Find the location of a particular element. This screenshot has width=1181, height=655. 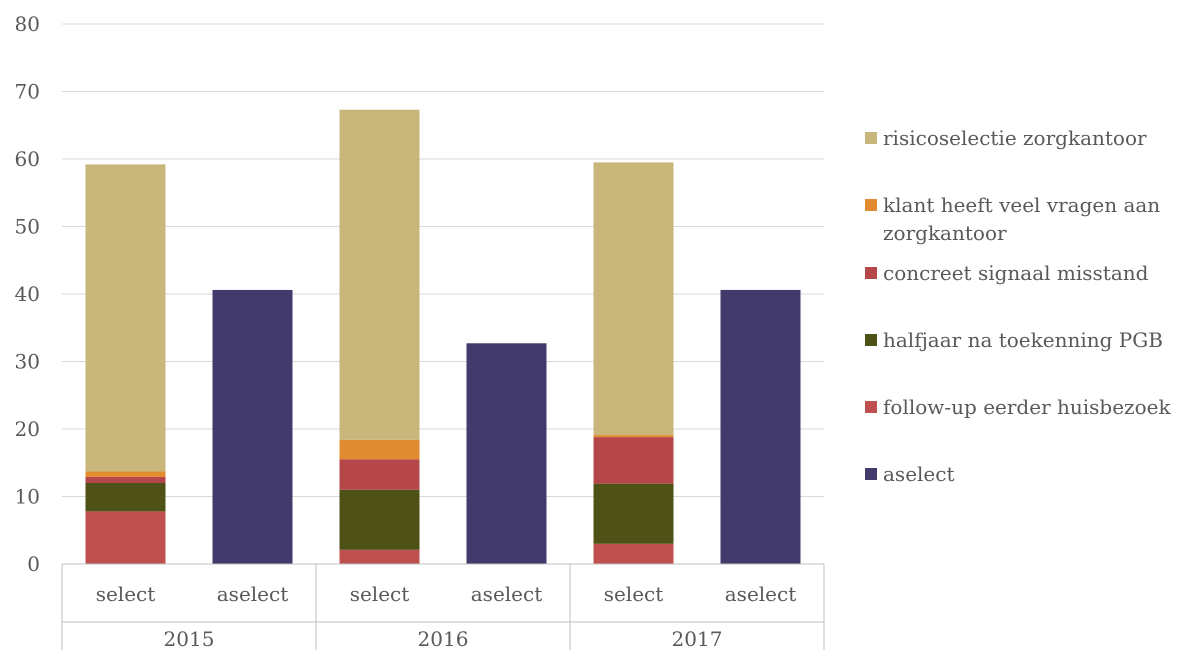

y-tick-label: 70 is located at coordinates (27, 92).